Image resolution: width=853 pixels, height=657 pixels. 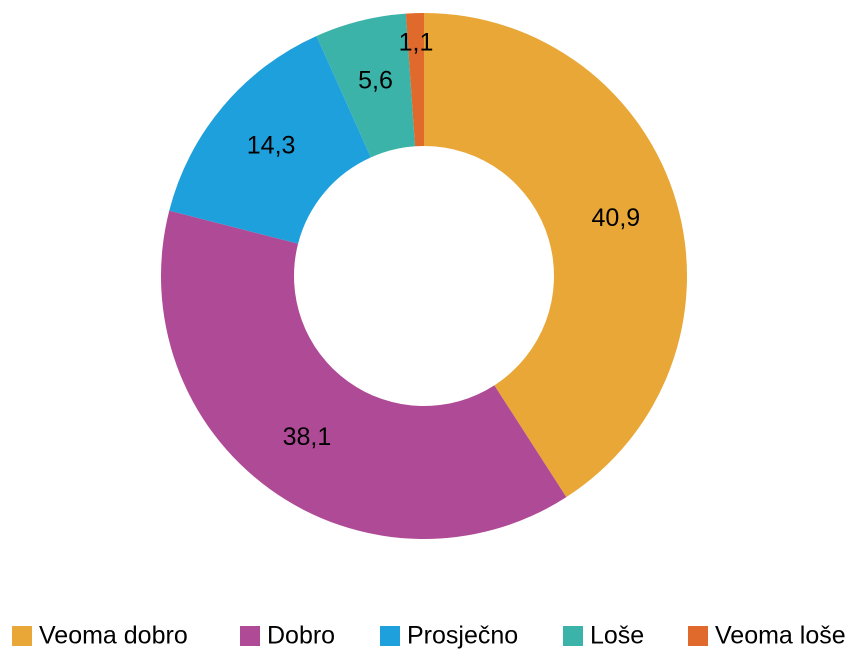 What do you see at coordinates (271, 146) in the screenshot?
I see `data-label: 14,3` at bounding box center [271, 146].